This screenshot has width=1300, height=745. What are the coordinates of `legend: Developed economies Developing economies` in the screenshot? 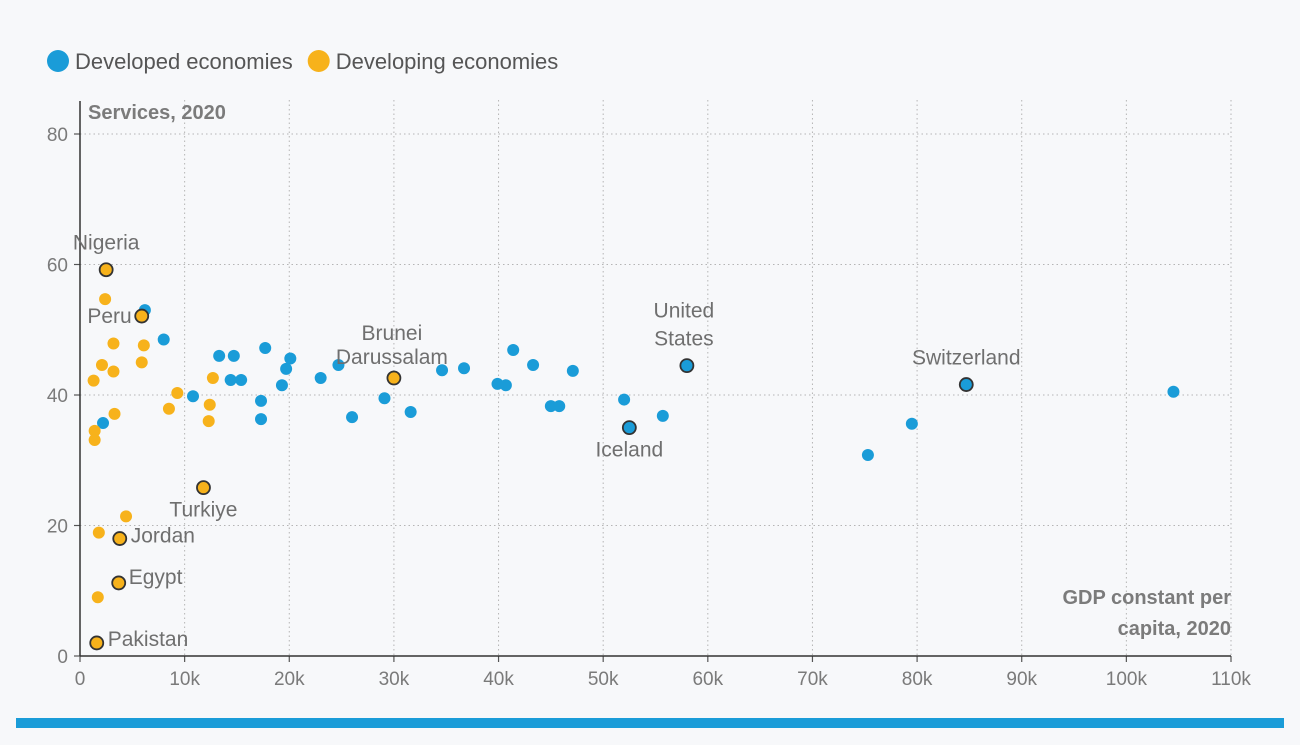 It's located at (302, 61).